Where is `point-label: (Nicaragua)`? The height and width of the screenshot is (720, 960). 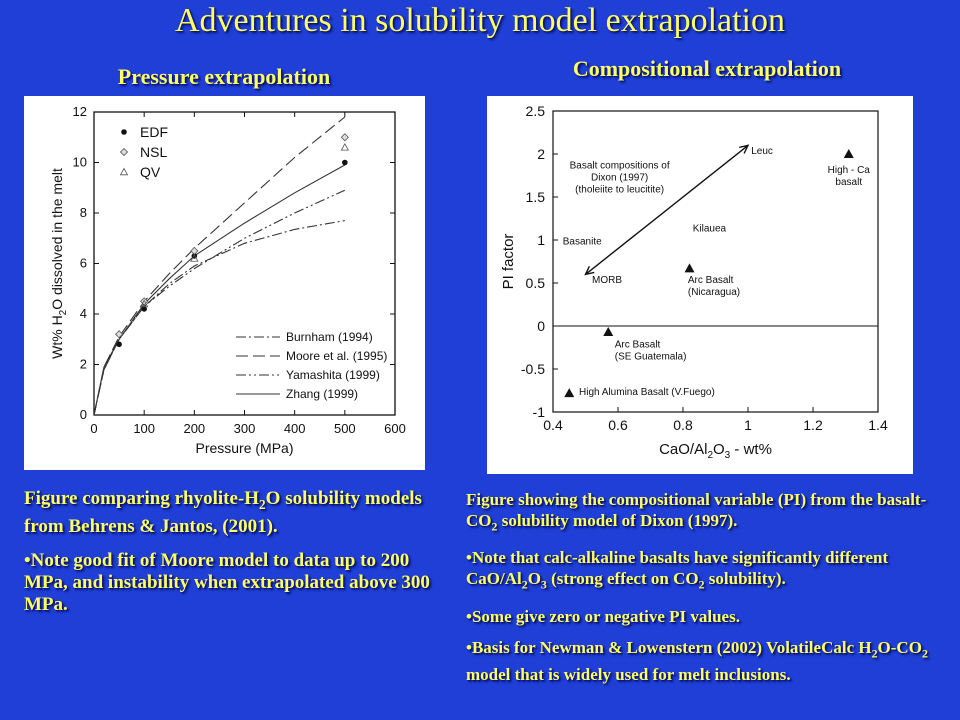
point-label: (Nicaragua) is located at coordinates (714, 292).